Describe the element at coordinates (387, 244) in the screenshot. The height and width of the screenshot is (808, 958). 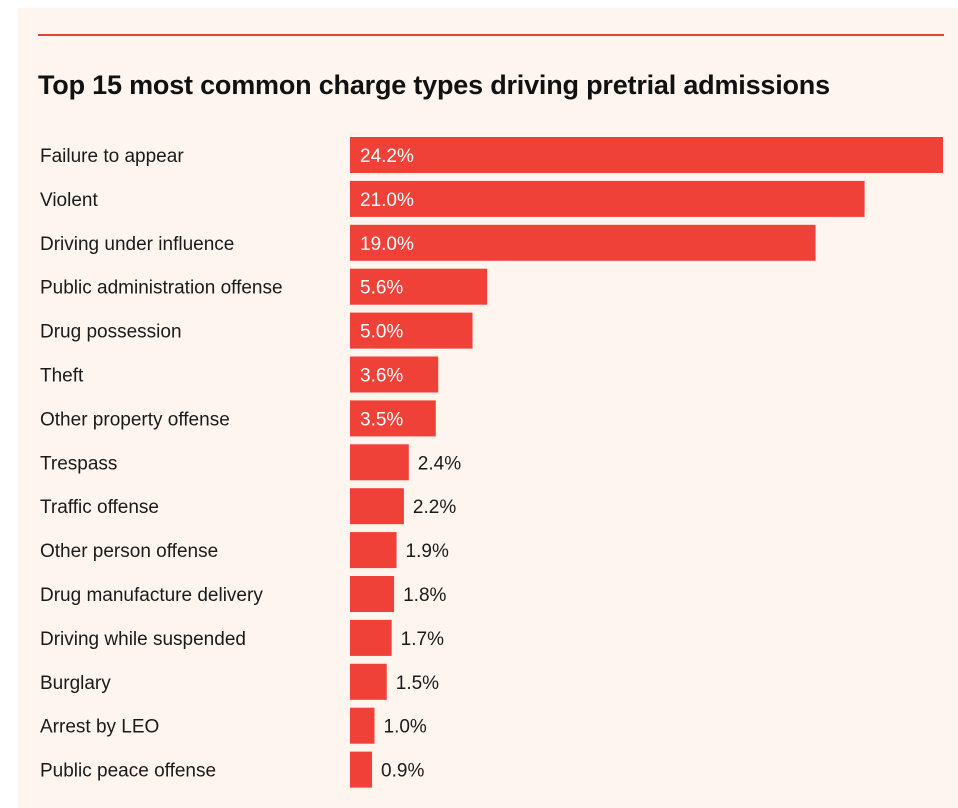
I see `value-label-driving-under-influence: 19.0%` at that location.